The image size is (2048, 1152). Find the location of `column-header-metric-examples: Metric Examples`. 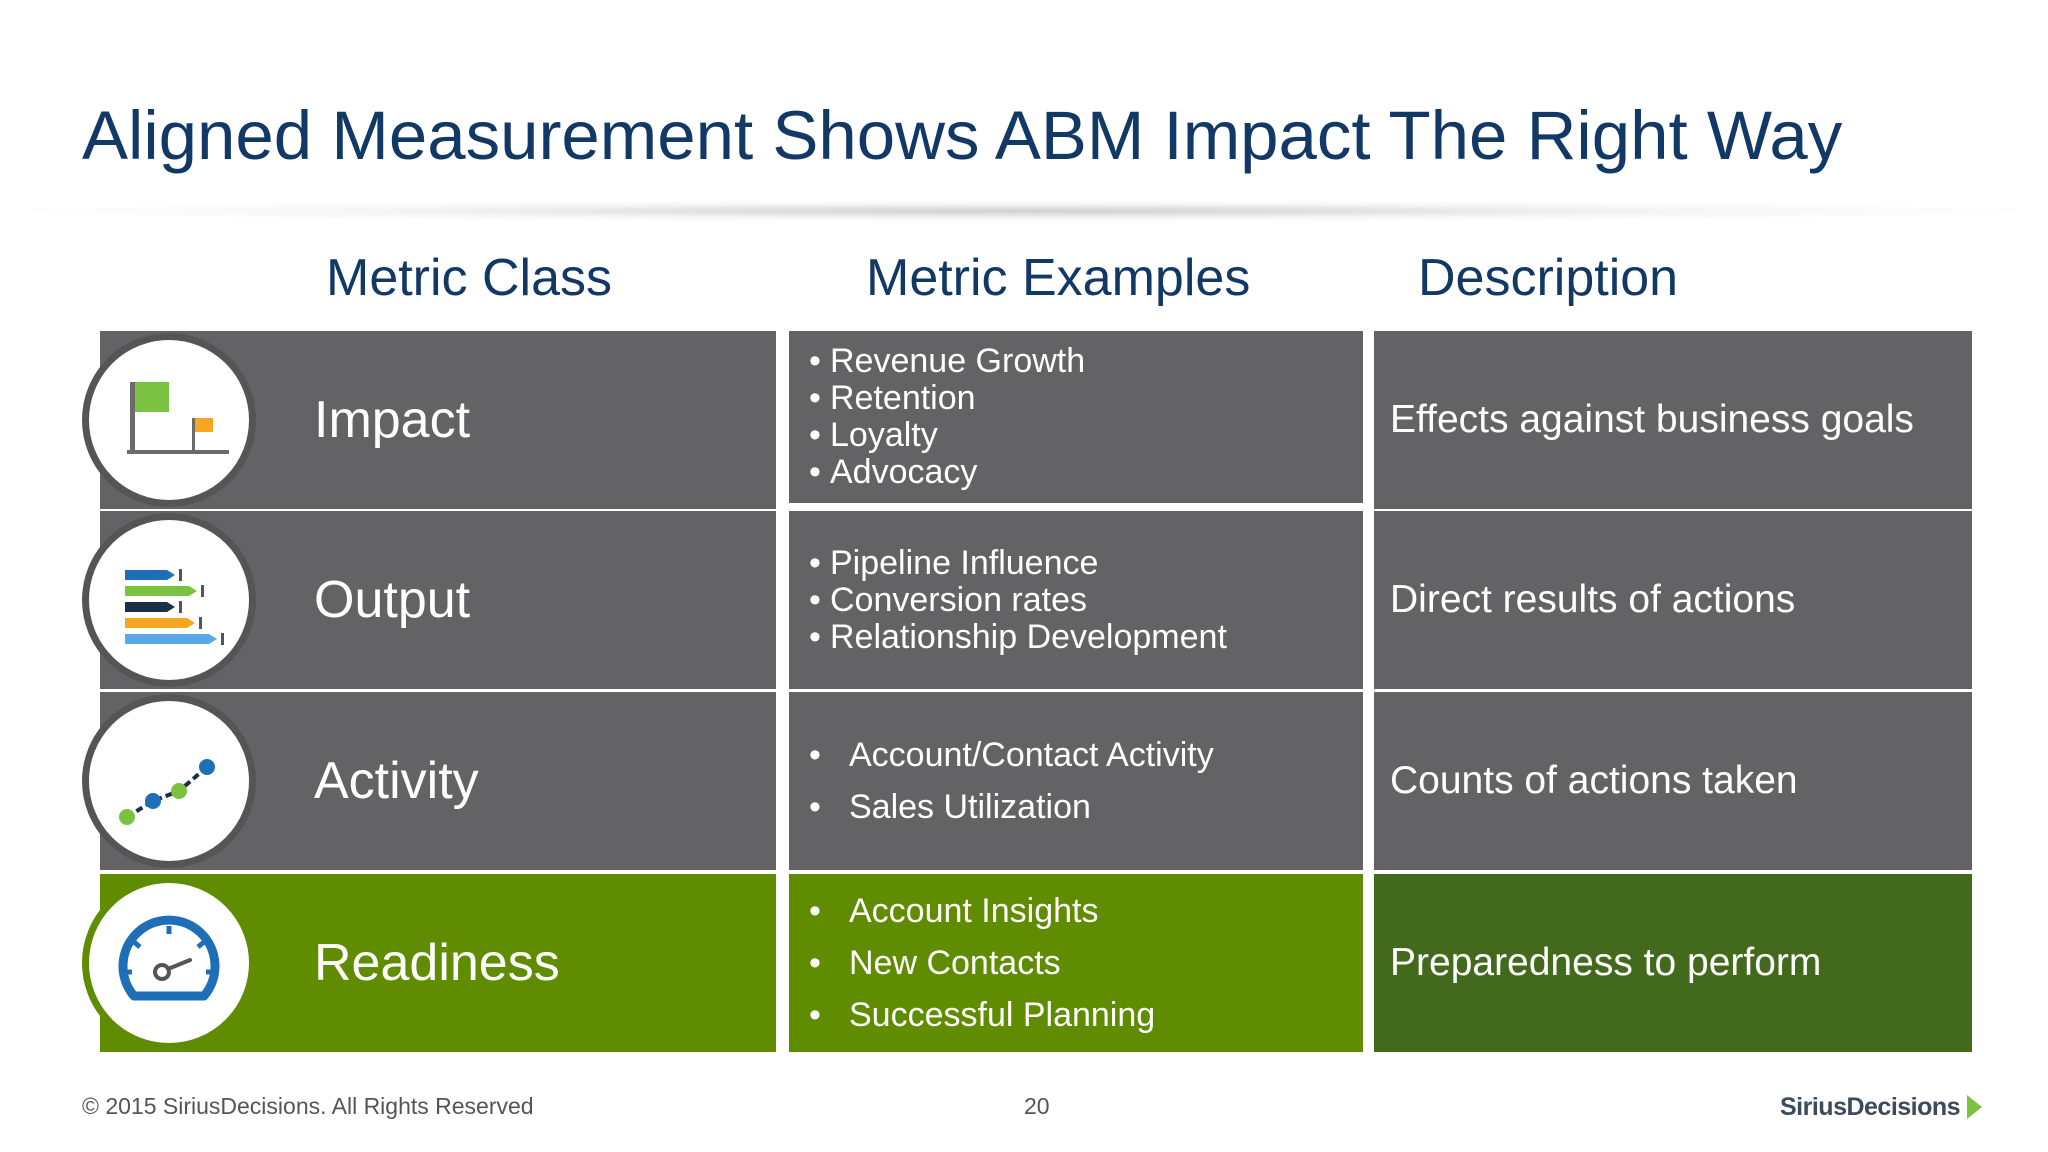

column-header-metric-examples: Metric Examples is located at coordinates (1058, 278).